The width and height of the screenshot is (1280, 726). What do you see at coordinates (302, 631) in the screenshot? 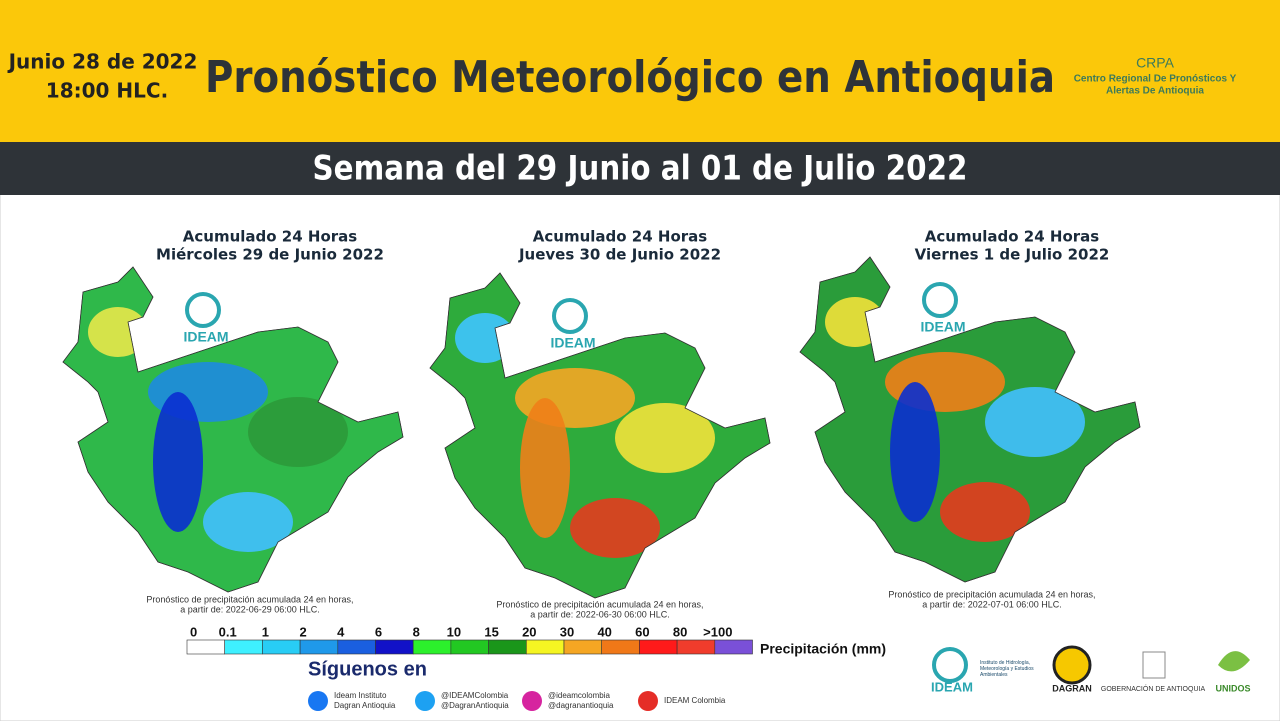
I see `legend-label: 2` at bounding box center [302, 631].